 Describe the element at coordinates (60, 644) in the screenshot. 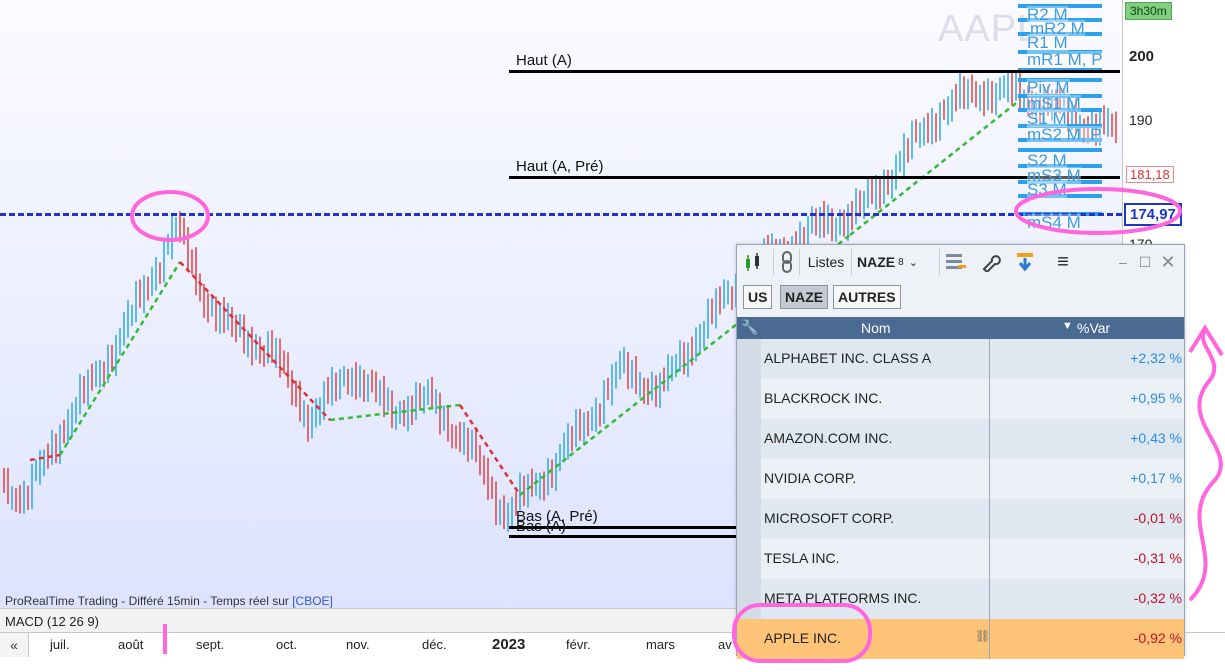

I see `month-label-jul: juil.` at that location.